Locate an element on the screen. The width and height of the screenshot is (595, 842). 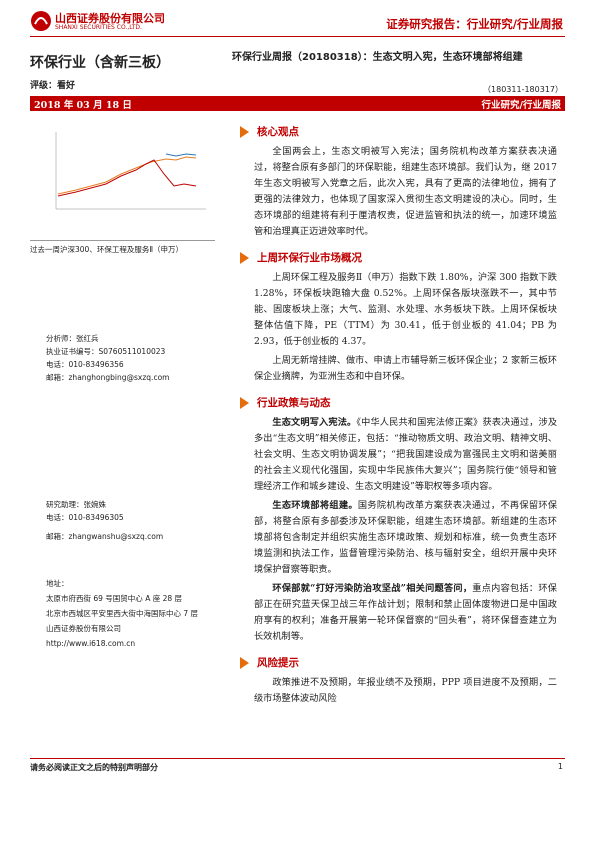
tag: 行业研究/行业周报 is located at coordinates (521, 105).